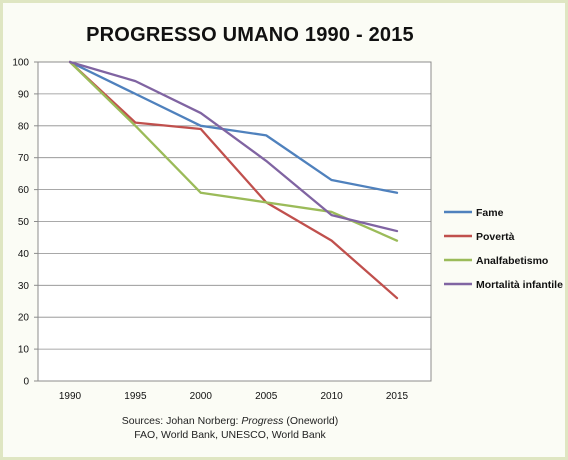 This screenshot has height=460, width=568. What do you see at coordinates (24, 318) in the screenshot?
I see `y-tick-label: 20` at bounding box center [24, 318].